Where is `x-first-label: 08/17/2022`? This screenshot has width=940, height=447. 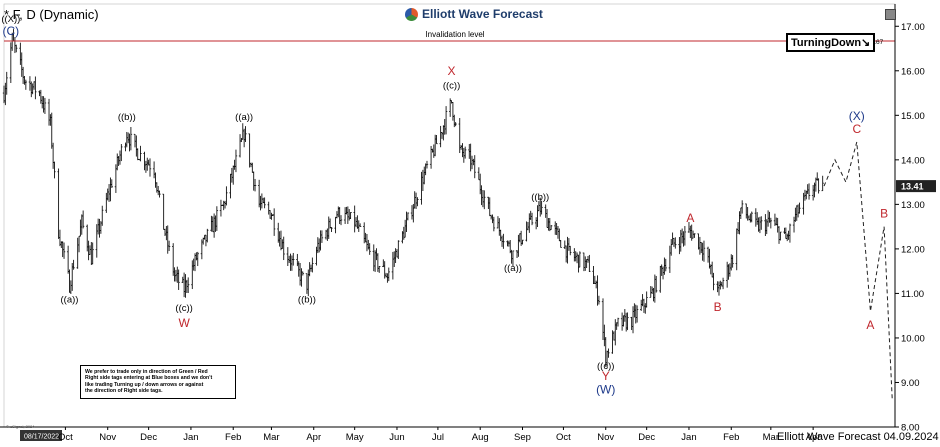 x-first-label: 08/17/2022 is located at coordinates (41, 437).